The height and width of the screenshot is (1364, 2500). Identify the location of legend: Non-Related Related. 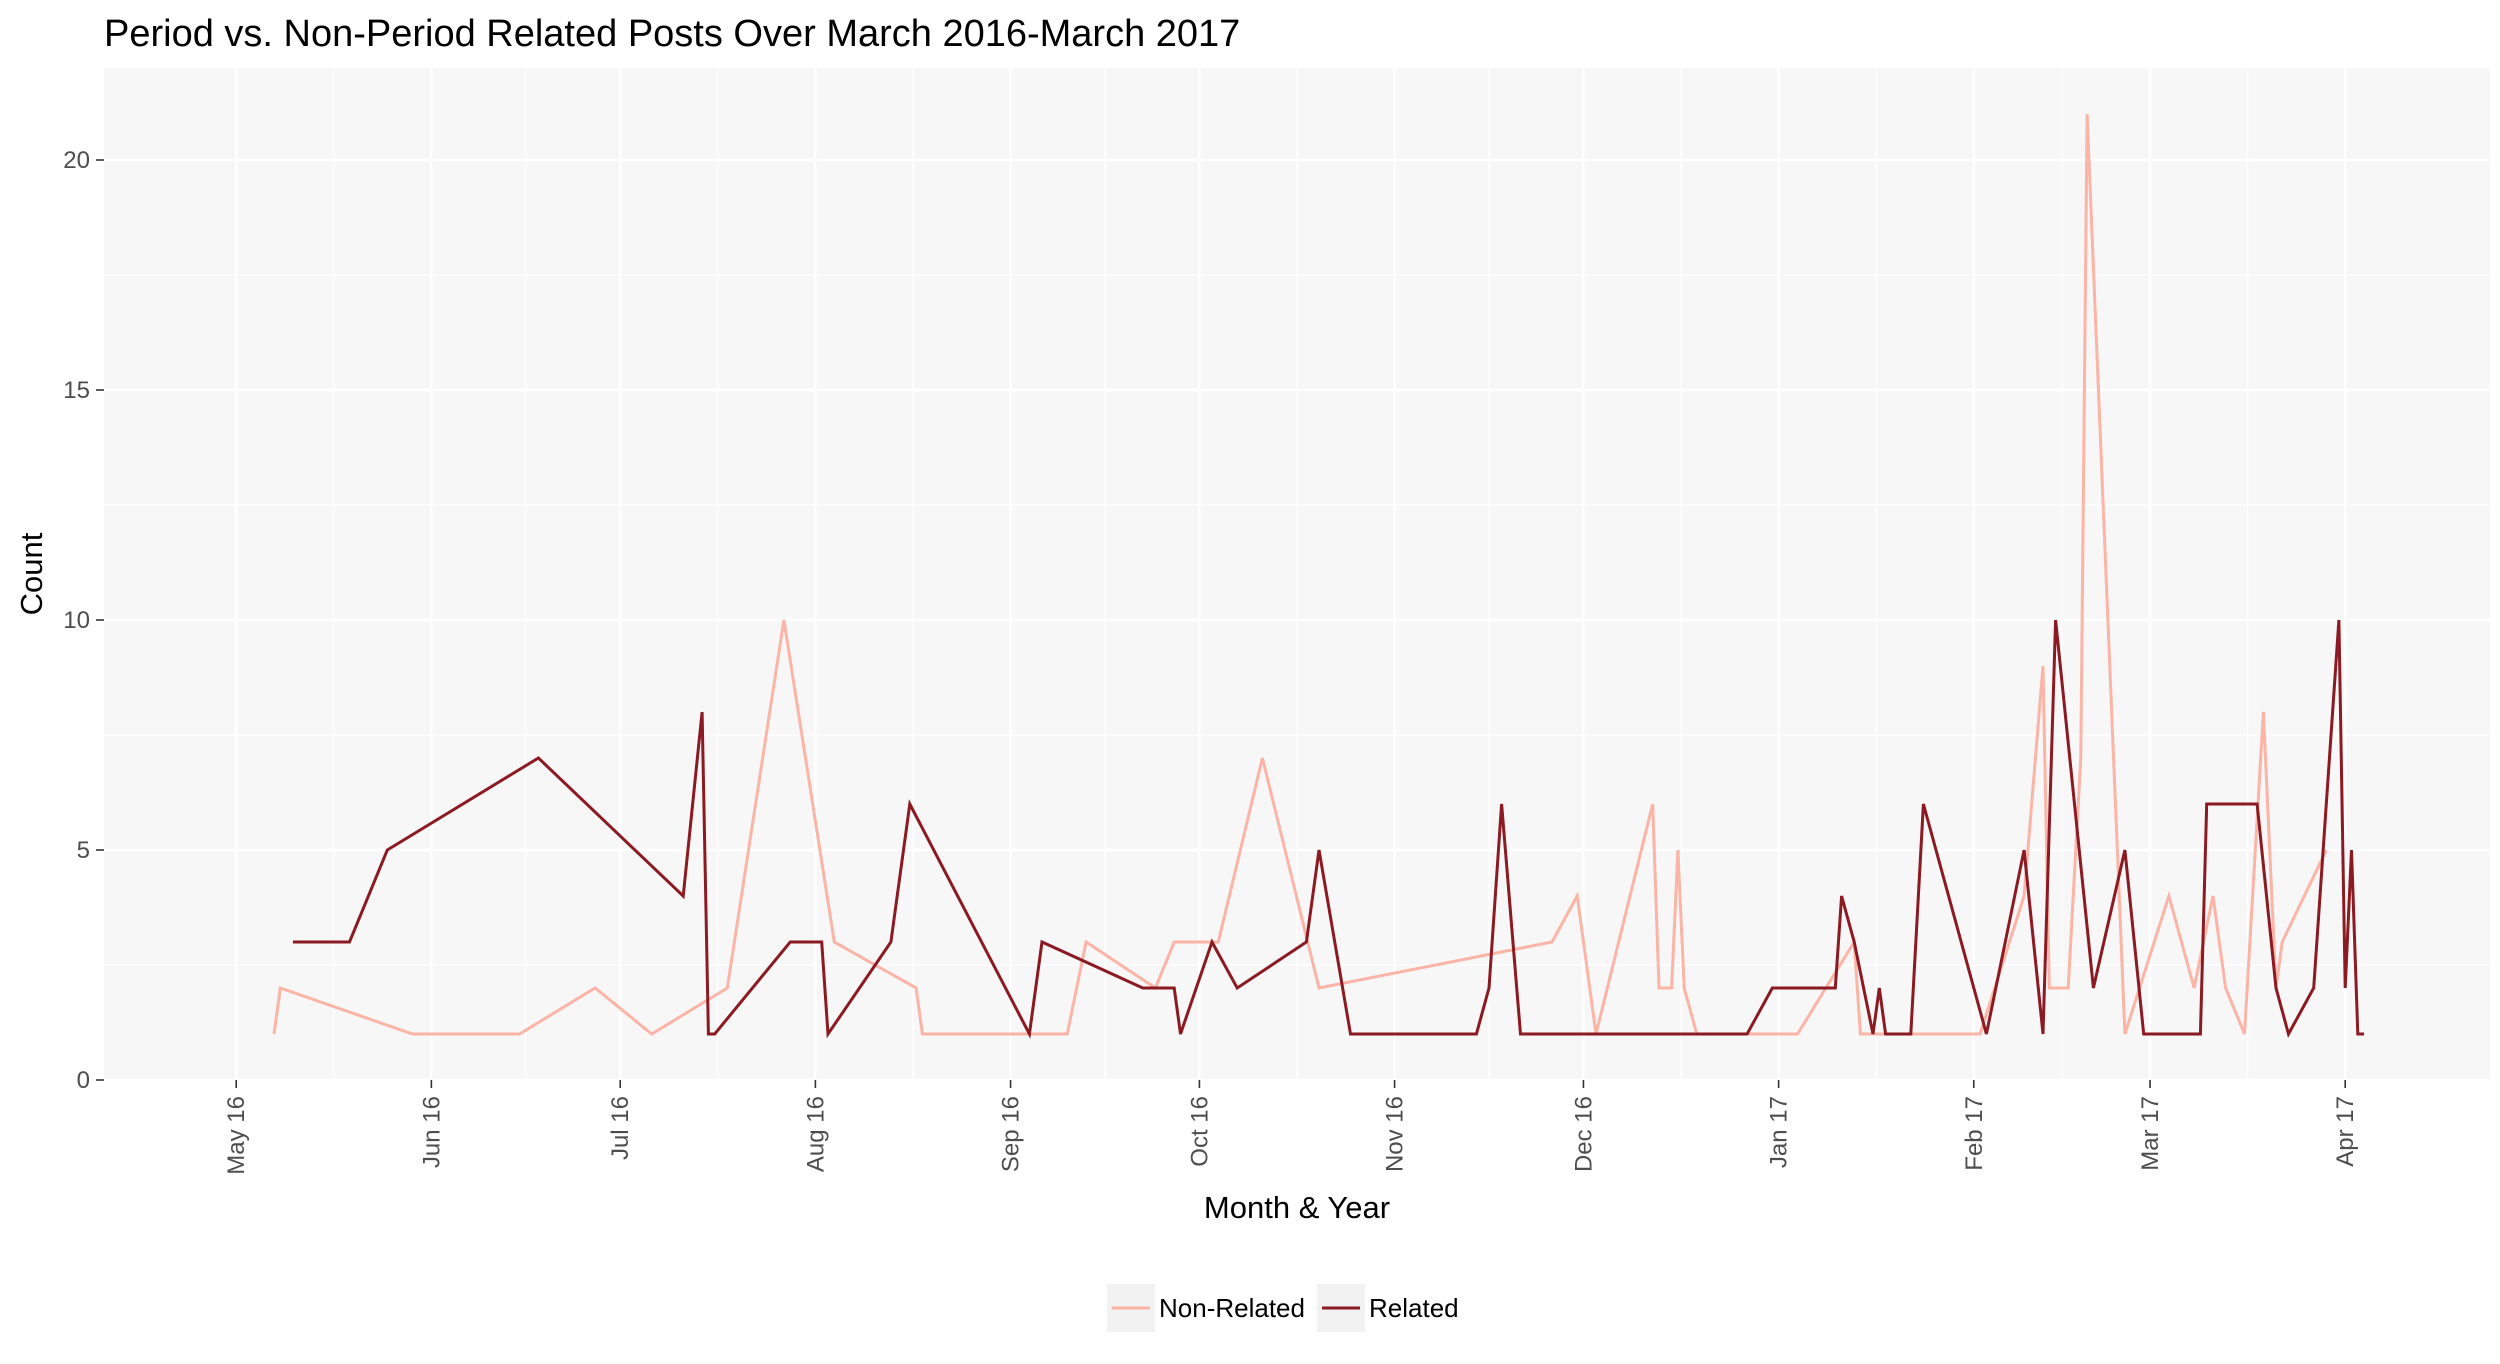
(1283, 1308).